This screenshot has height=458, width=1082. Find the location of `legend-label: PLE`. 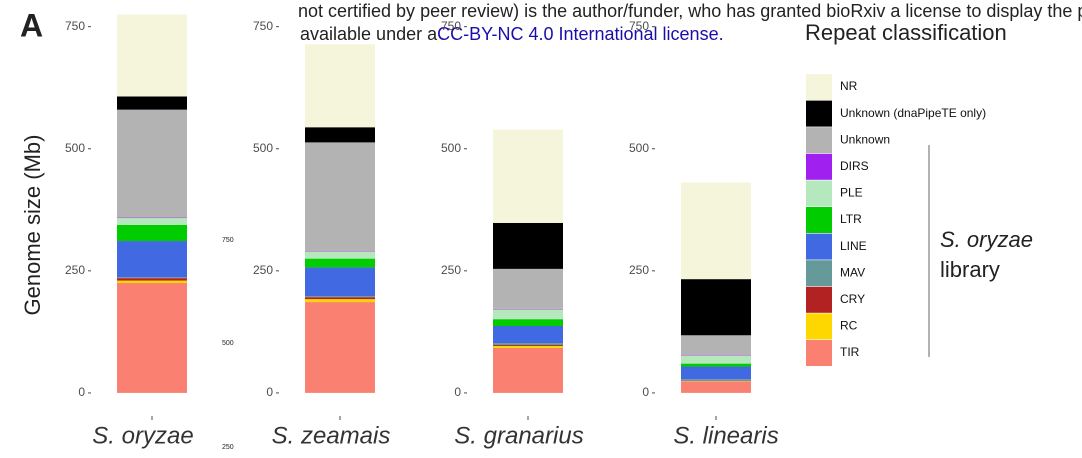

legend-label: PLE is located at coordinates (851, 193).